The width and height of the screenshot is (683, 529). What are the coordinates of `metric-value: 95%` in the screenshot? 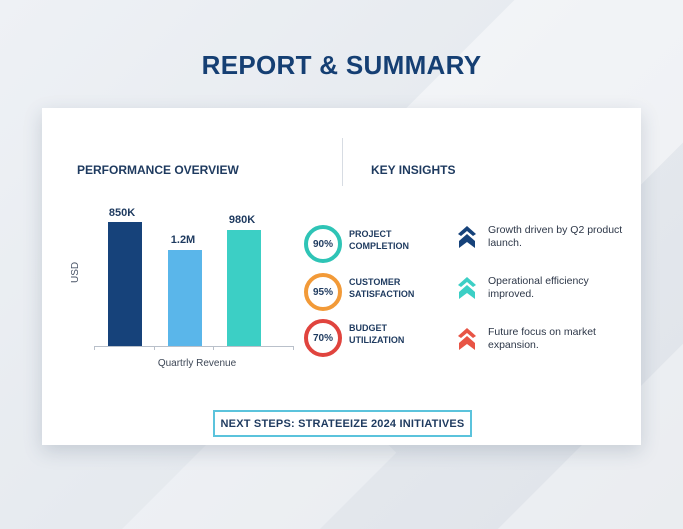 It's located at (322, 292).